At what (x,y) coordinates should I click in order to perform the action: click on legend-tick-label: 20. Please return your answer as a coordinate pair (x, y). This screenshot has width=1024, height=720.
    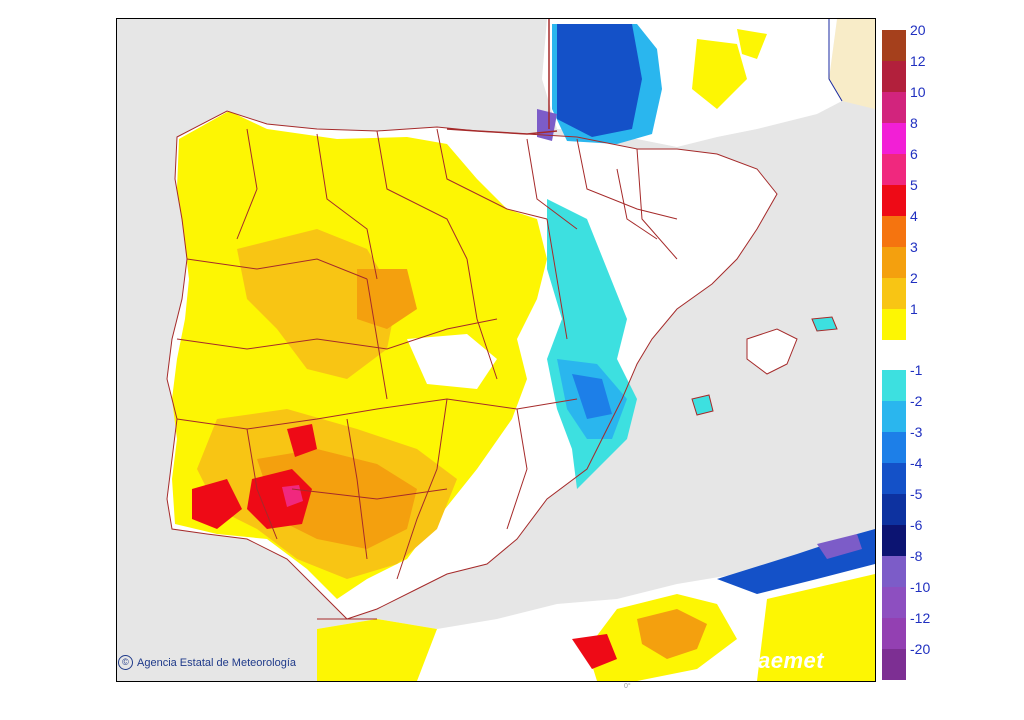
    Looking at the image, I should click on (918, 30).